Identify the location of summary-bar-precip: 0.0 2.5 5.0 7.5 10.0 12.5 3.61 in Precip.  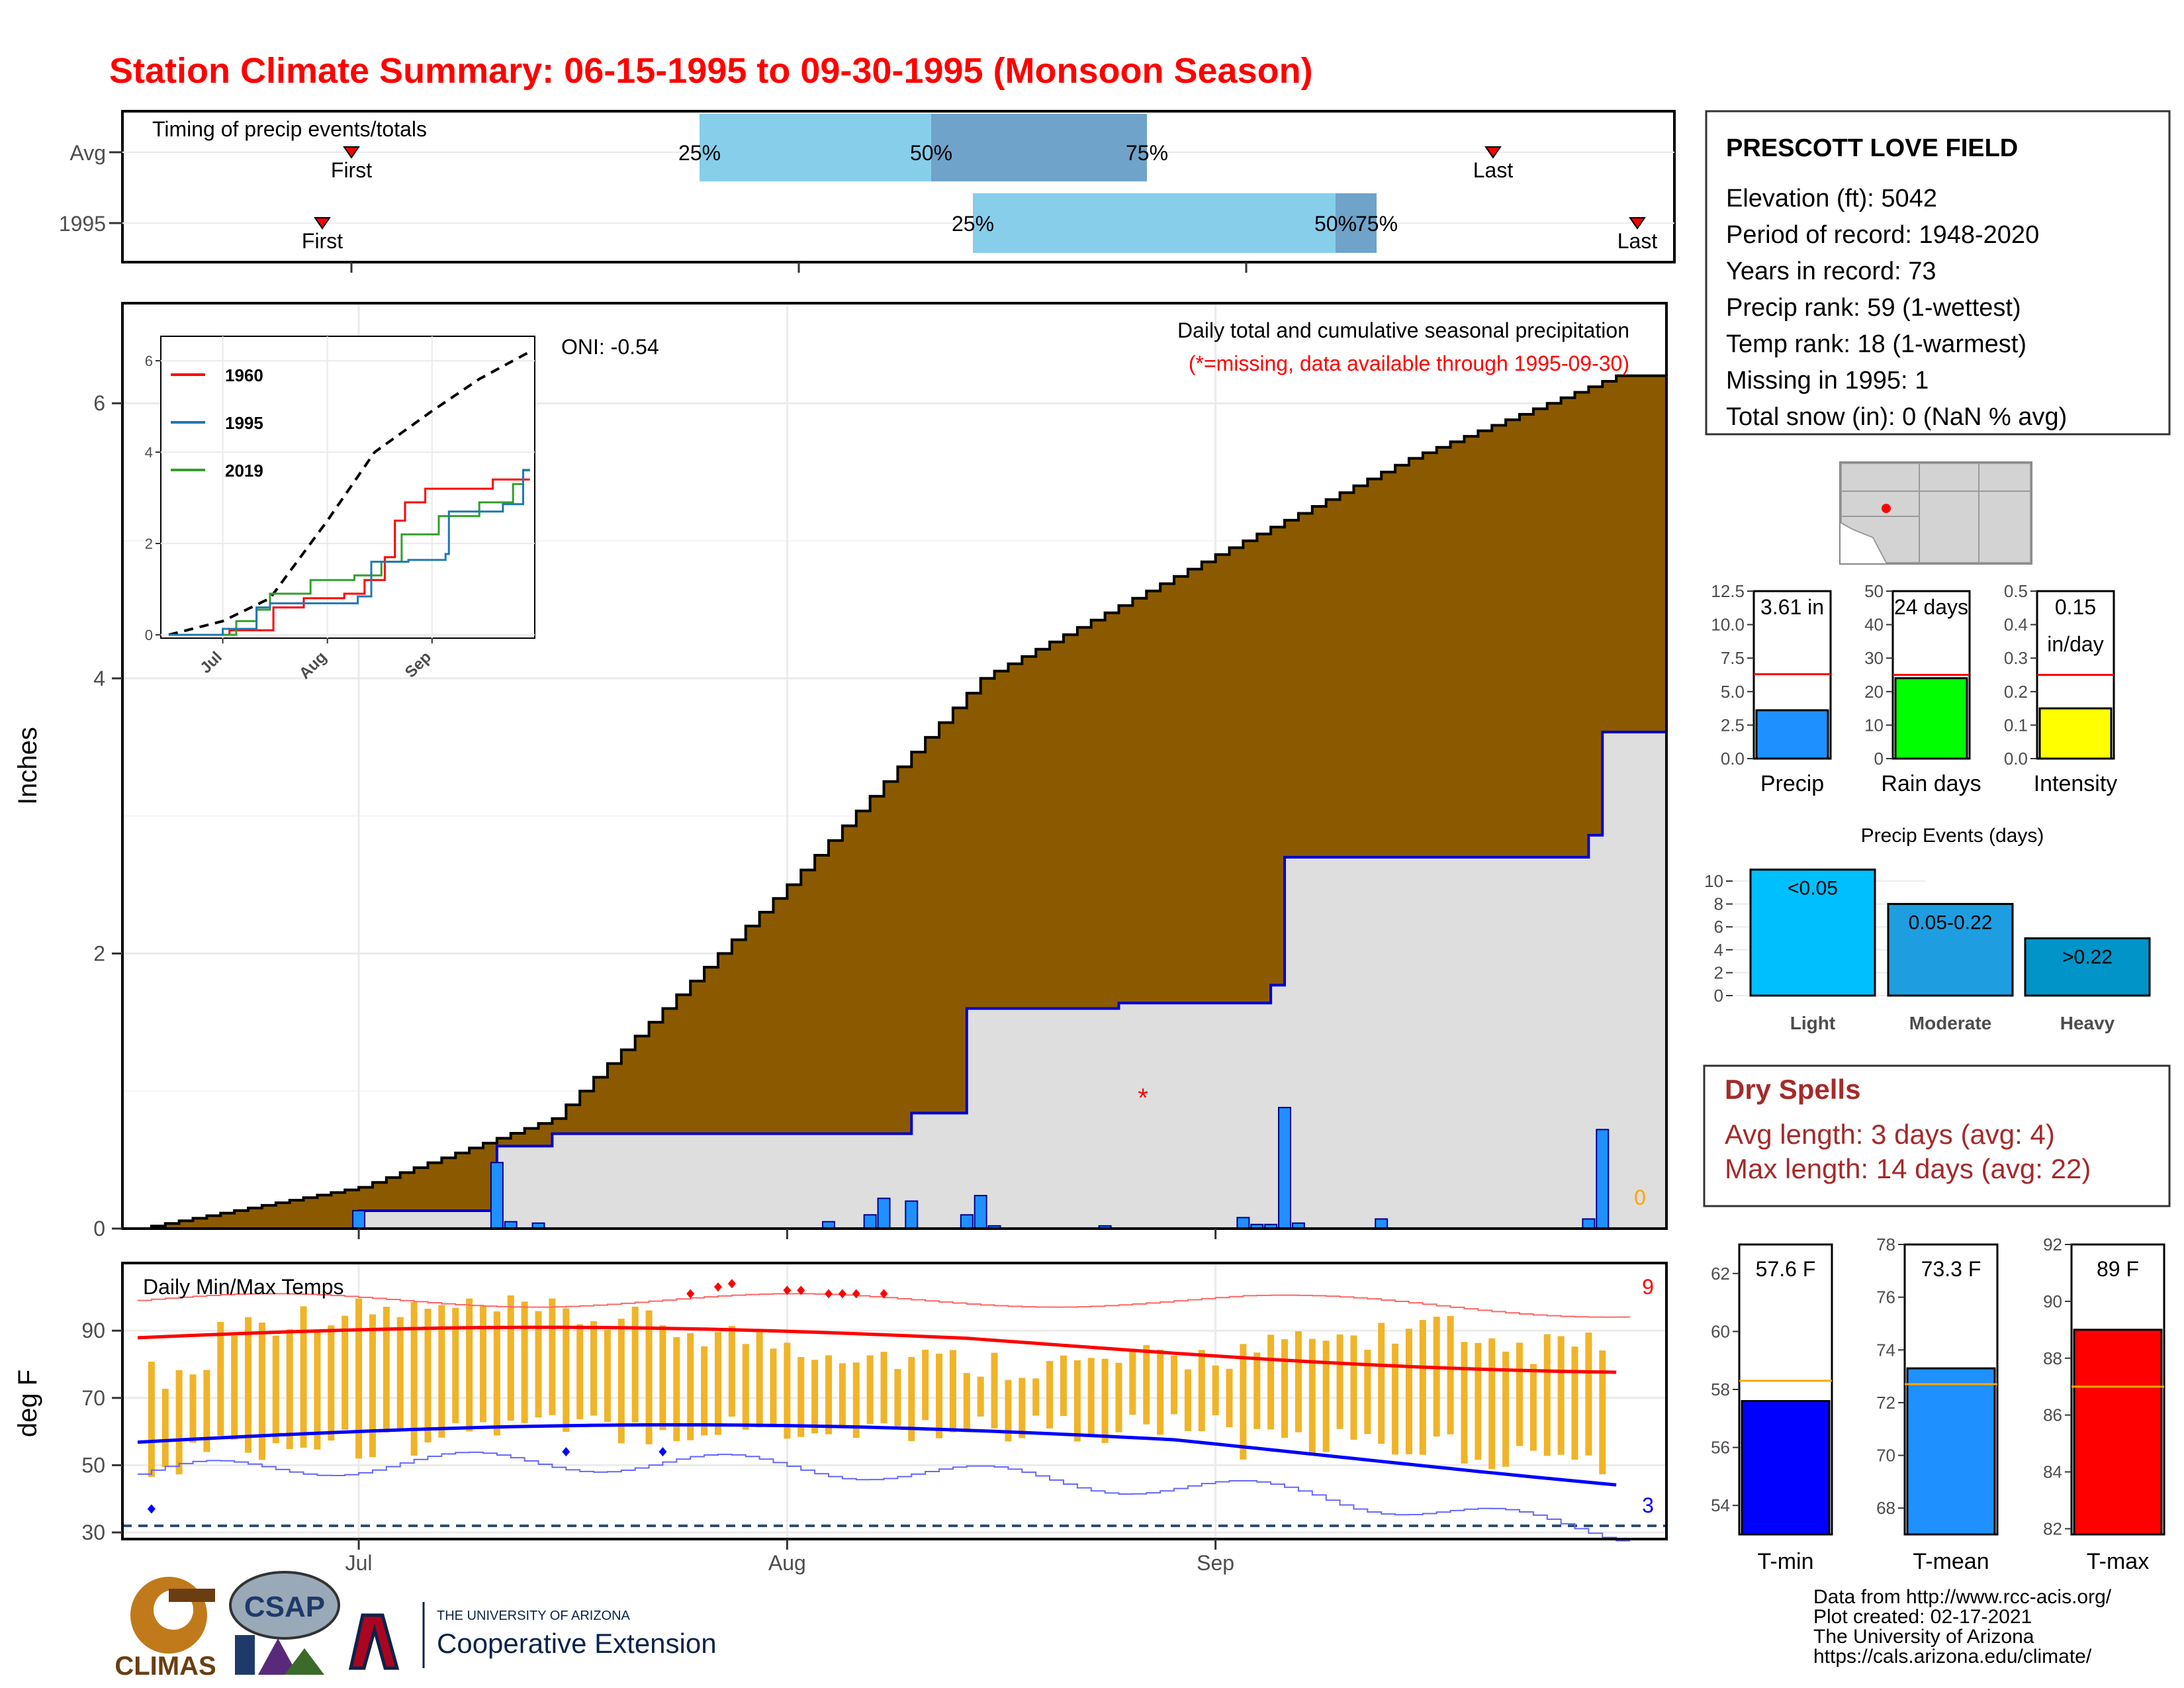
(1772, 688).